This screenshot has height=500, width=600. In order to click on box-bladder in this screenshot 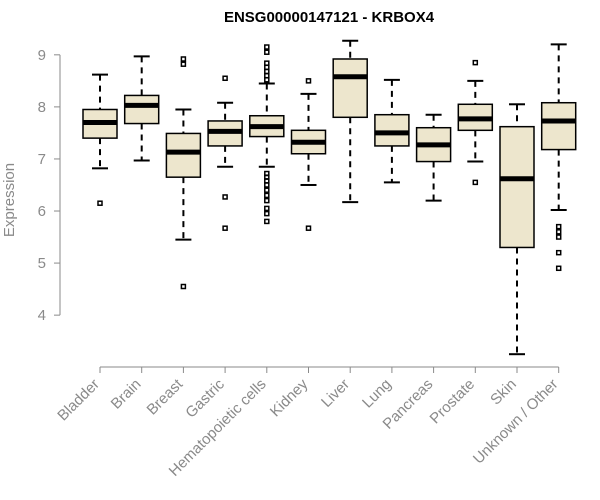, I will do `click(100, 139)`.